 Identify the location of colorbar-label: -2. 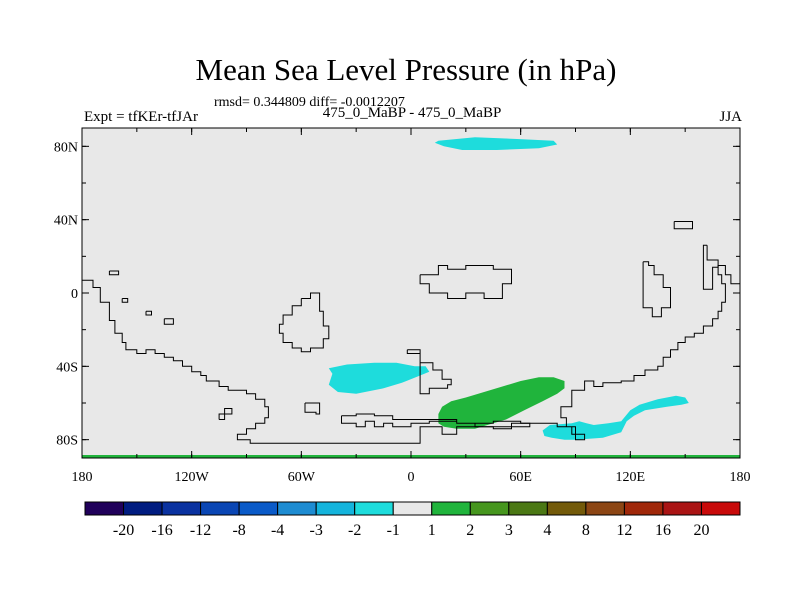
(354, 530).